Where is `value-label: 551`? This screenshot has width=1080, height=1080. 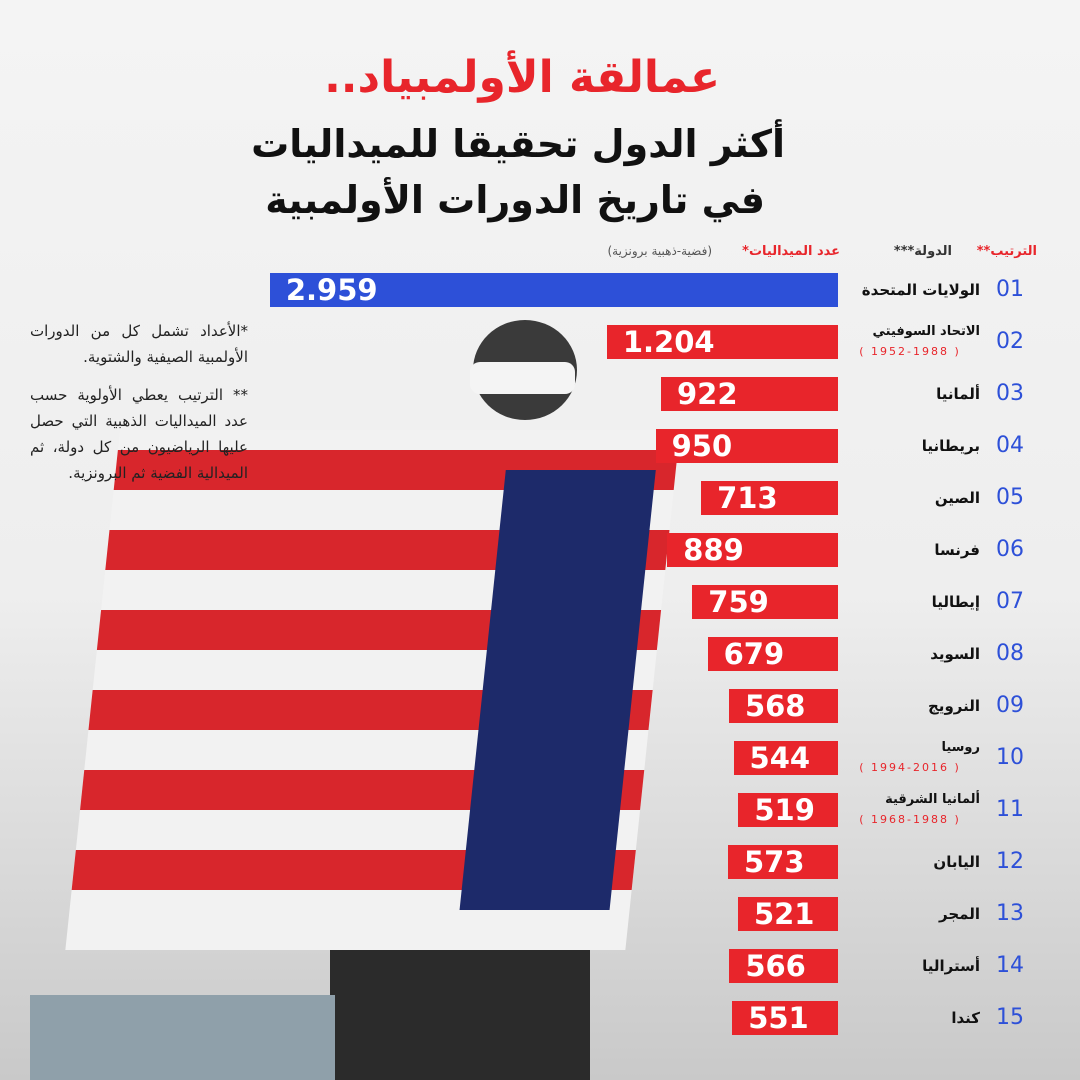 value-label: 551 is located at coordinates (778, 1018).